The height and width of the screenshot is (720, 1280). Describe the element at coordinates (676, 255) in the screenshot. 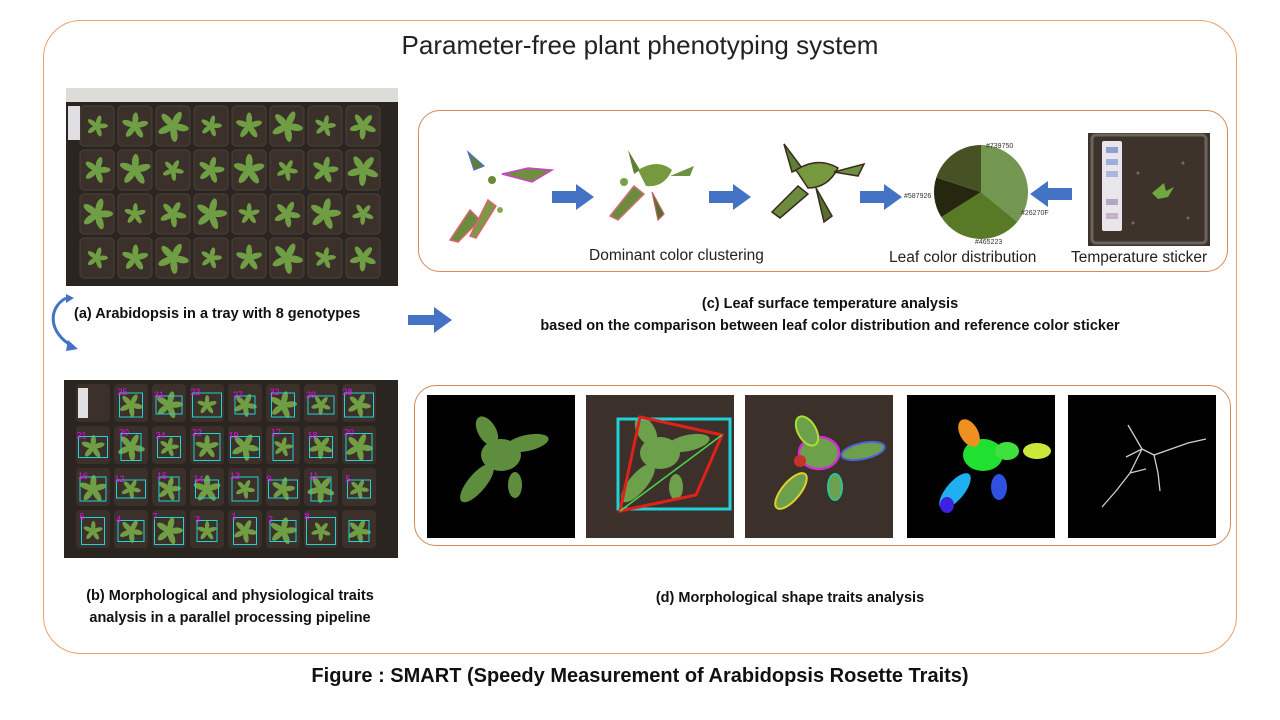

I see `label-clustering: Dominant color clustering` at that location.